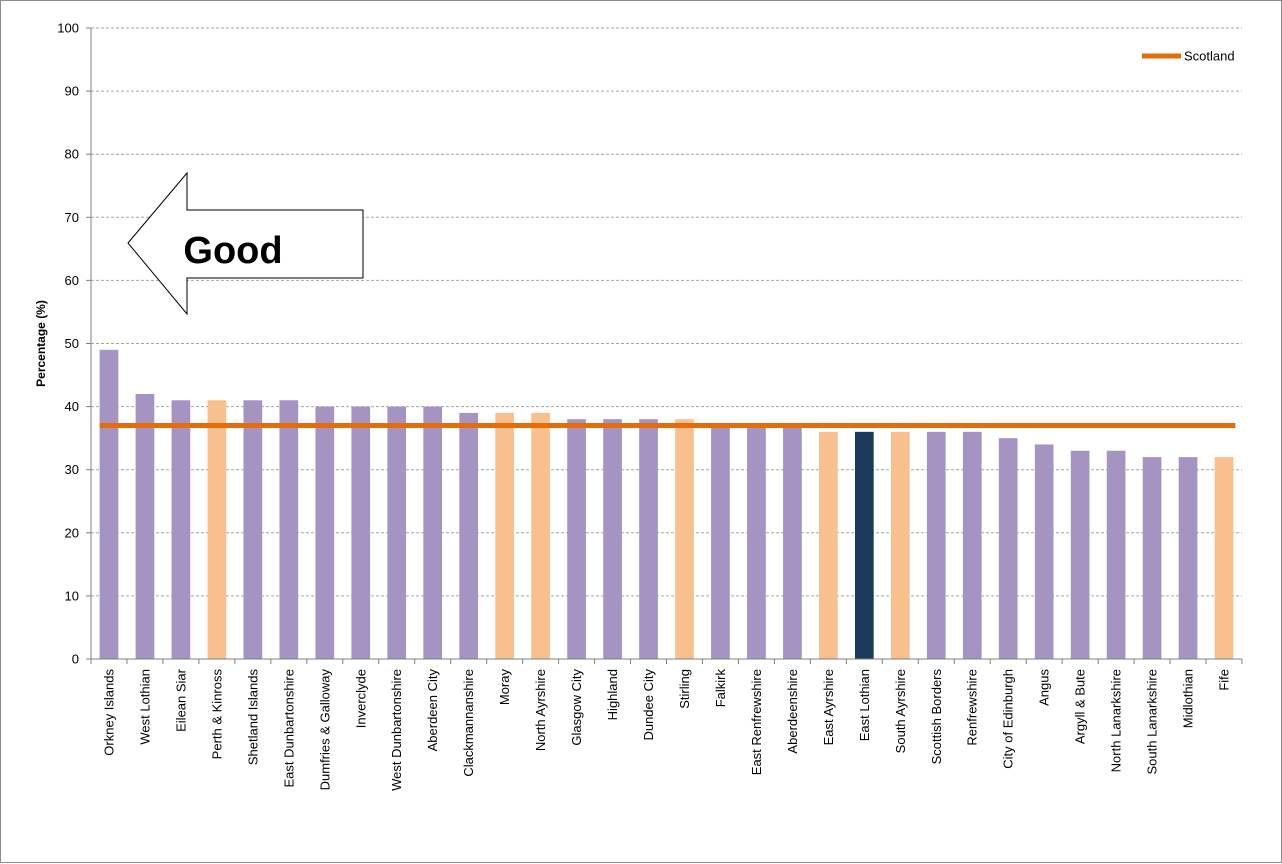 The width and height of the screenshot is (1282, 864). I want to click on y-tick-label: 70, so click(72, 217).